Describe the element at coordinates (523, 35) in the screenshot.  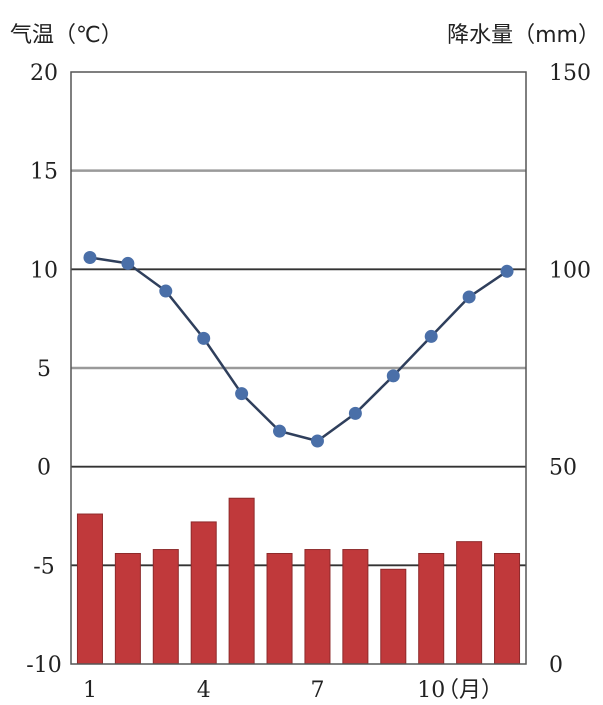
I see `right-axis-title: 降水量（mm）` at that location.